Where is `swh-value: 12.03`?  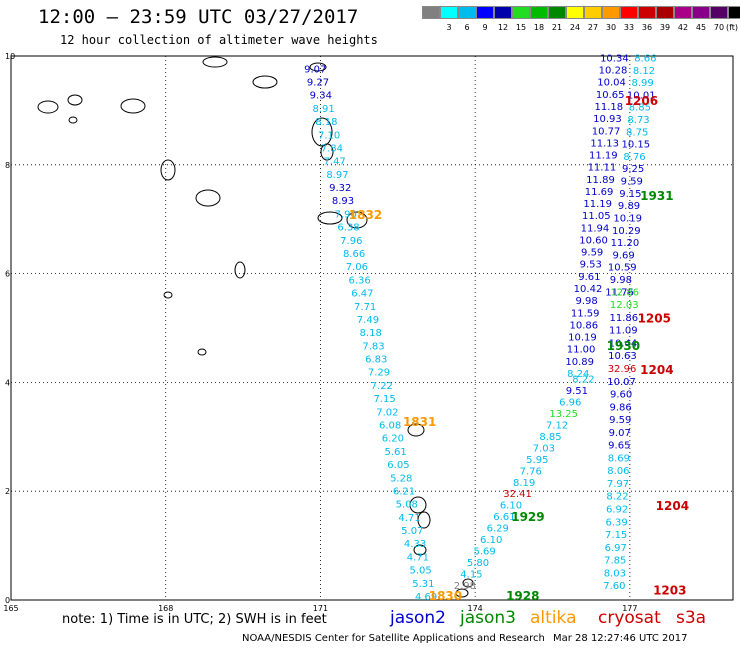
swh-value: 12.03 is located at coordinates (624, 305).